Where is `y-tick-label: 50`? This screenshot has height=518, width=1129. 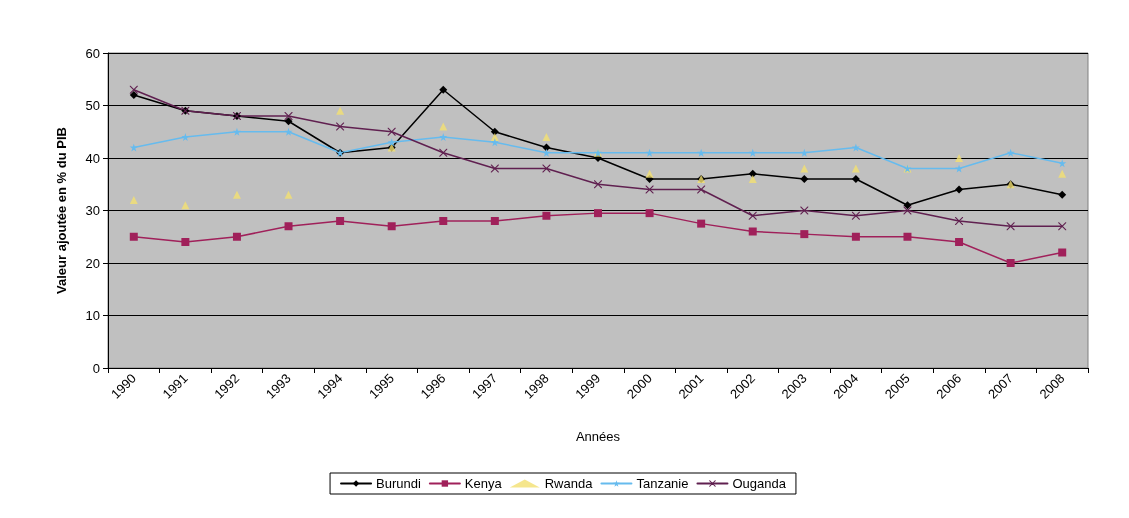 y-tick-label: 50 is located at coordinates (92, 105).